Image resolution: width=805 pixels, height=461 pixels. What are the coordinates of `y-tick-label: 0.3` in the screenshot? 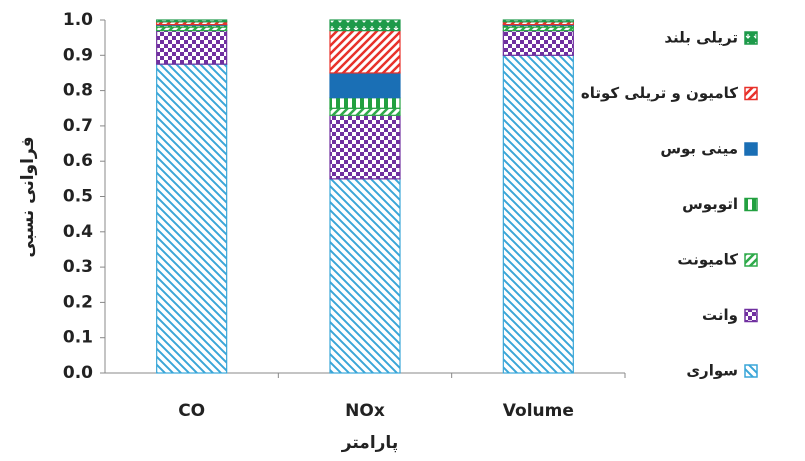 It's located at (78, 267).